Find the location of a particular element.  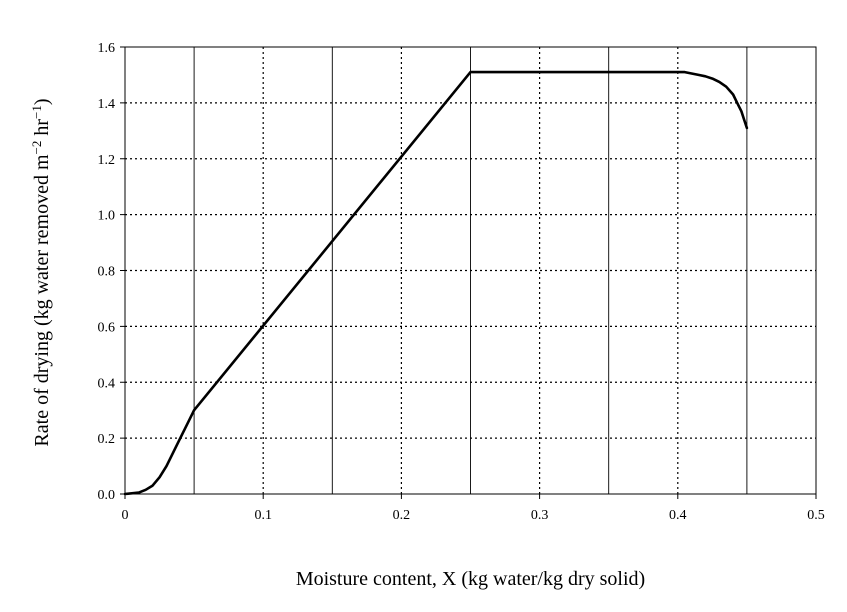

y-tick-label-4: 0.8 is located at coordinates (107, 272).